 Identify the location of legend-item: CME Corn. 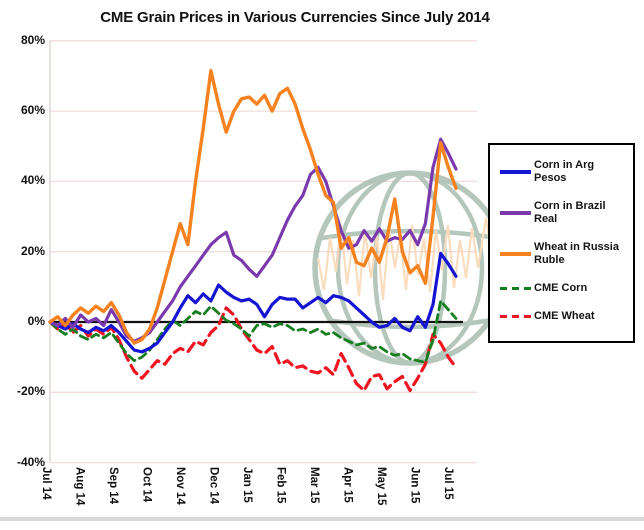
(564, 288).